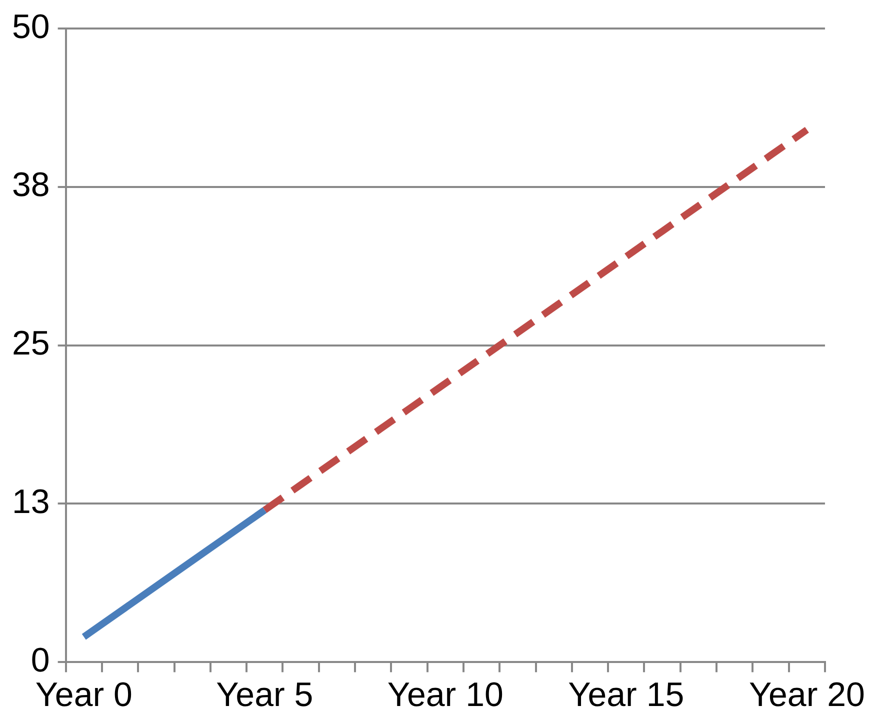  I want to click on y-tick-label: 38, so click(31, 185).